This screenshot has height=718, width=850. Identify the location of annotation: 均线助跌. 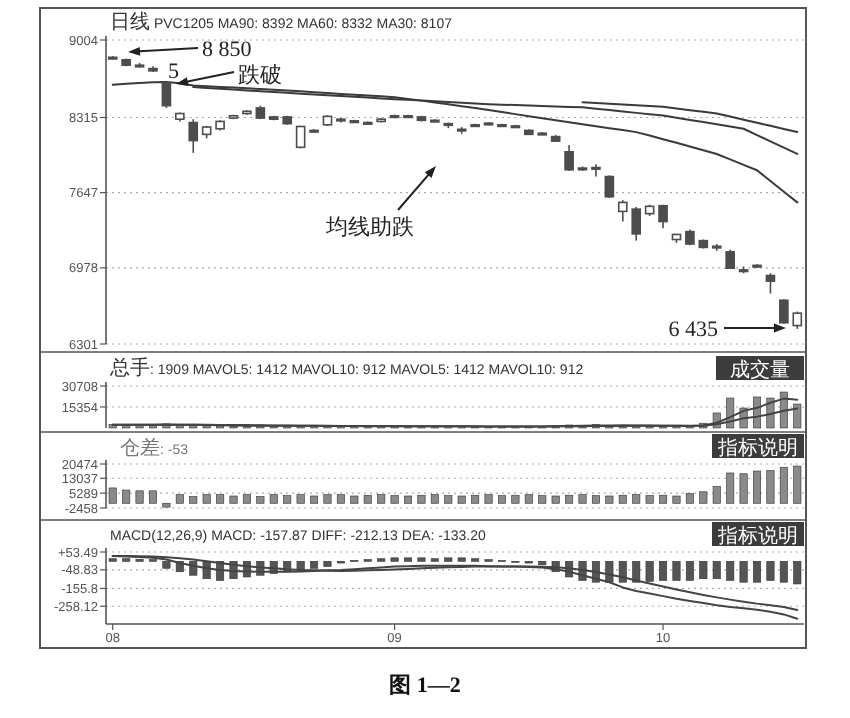
(369, 227).